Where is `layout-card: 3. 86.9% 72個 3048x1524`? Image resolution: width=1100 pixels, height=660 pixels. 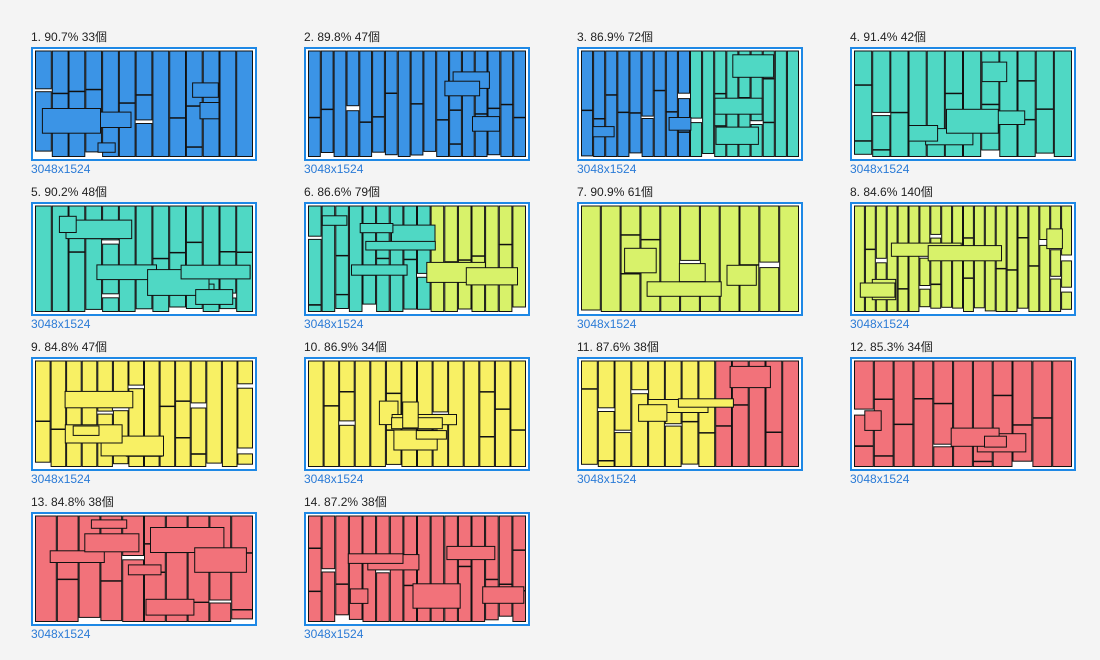 layout-card: 3. 86.9% 72個 3048x1524 is located at coordinates (690, 105).